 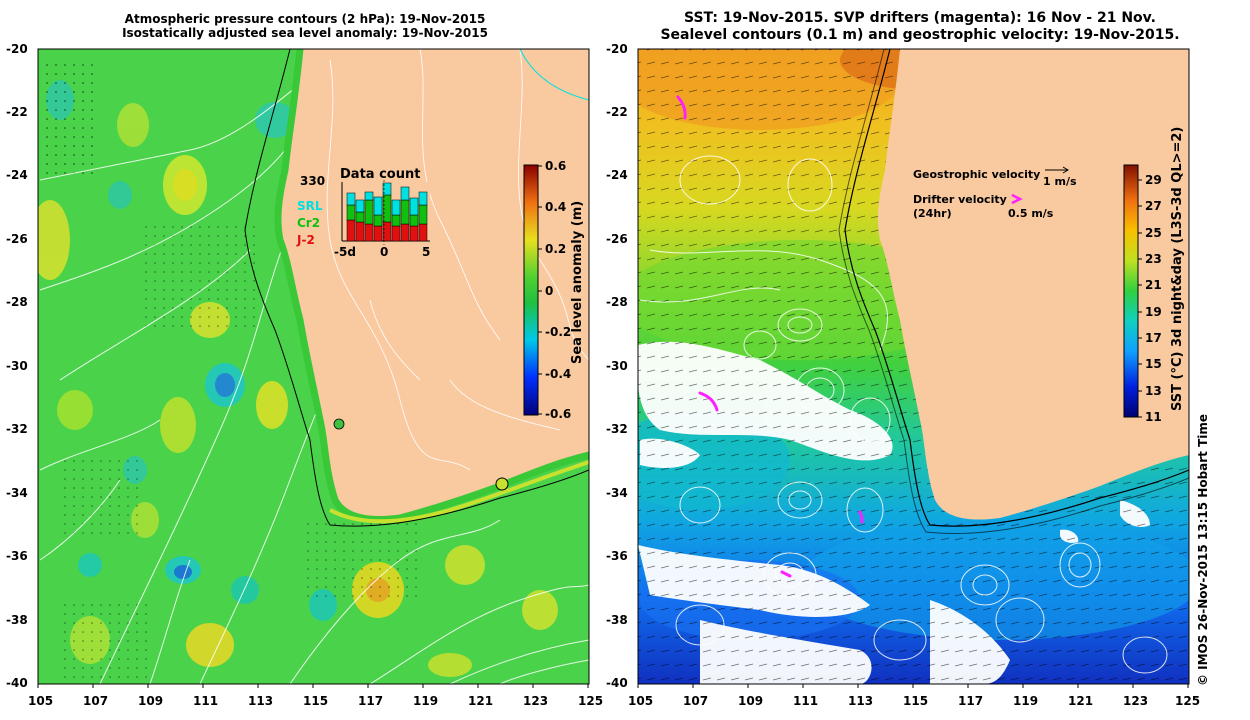 I want to click on drifter-arrow-icon, so click(x=1017, y=199).